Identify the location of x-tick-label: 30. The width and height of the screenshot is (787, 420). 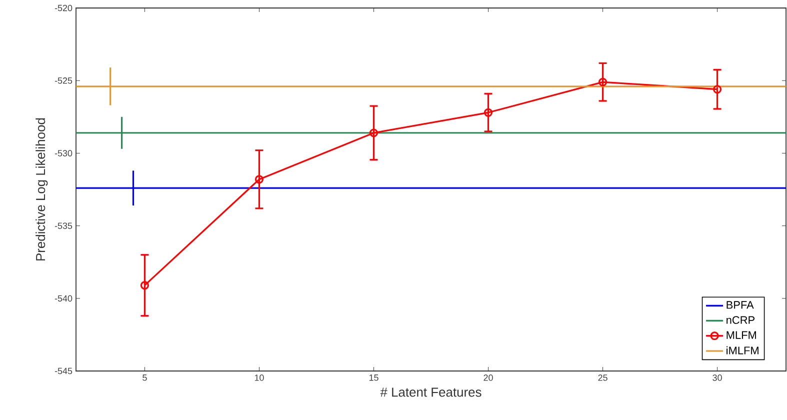
(717, 377).